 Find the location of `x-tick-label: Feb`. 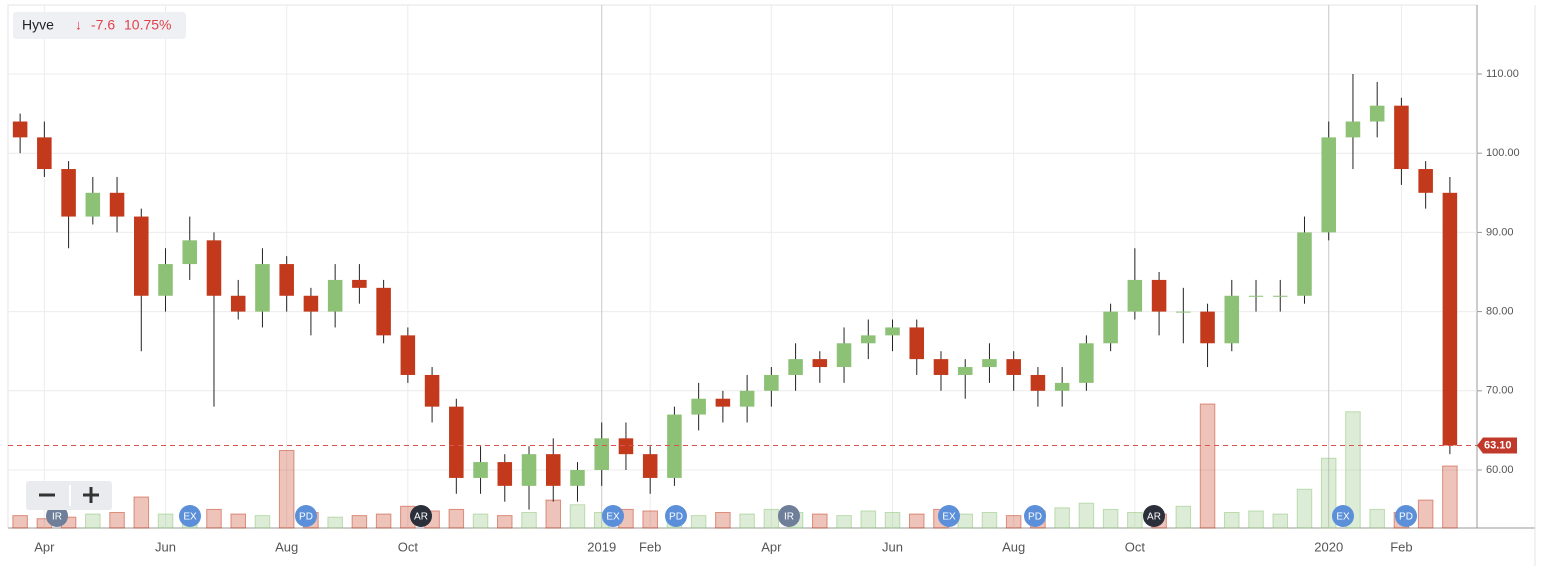

x-tick-label: Feb is located at coordinates (650, 546).